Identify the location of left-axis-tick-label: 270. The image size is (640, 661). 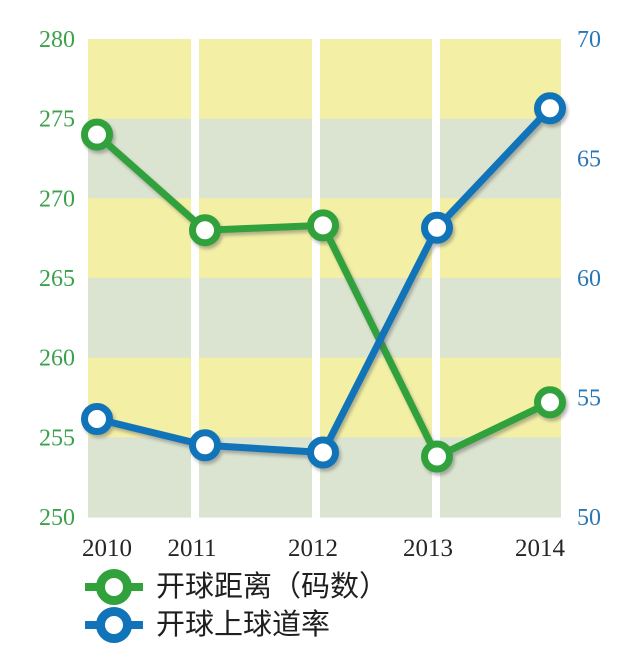
(57, 199).